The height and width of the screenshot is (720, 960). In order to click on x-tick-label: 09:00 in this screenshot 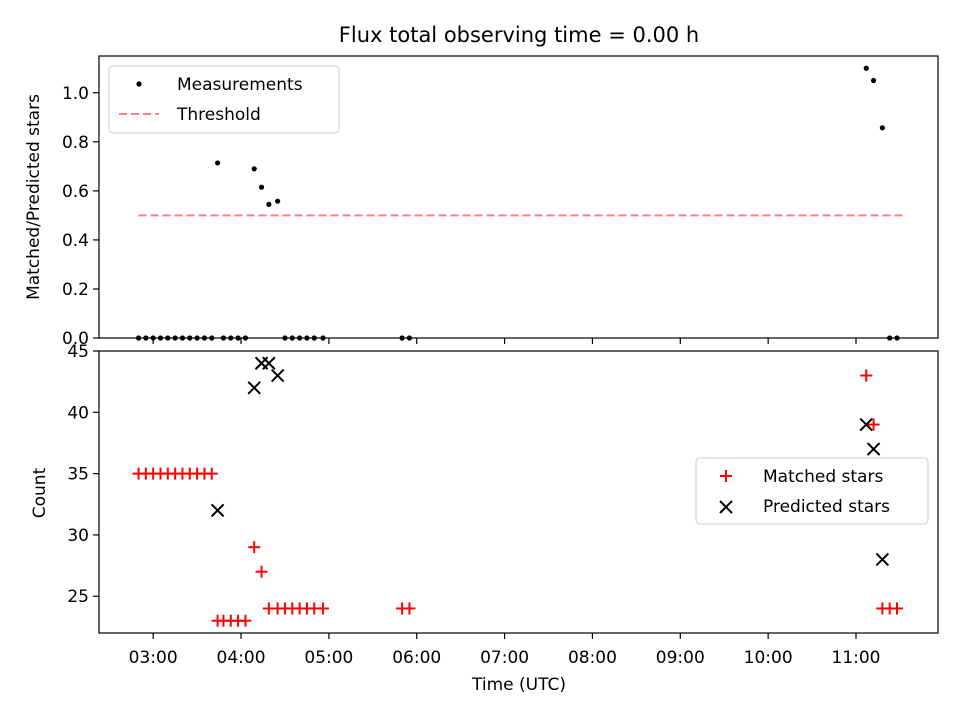, I will do `click(680, 658)`.